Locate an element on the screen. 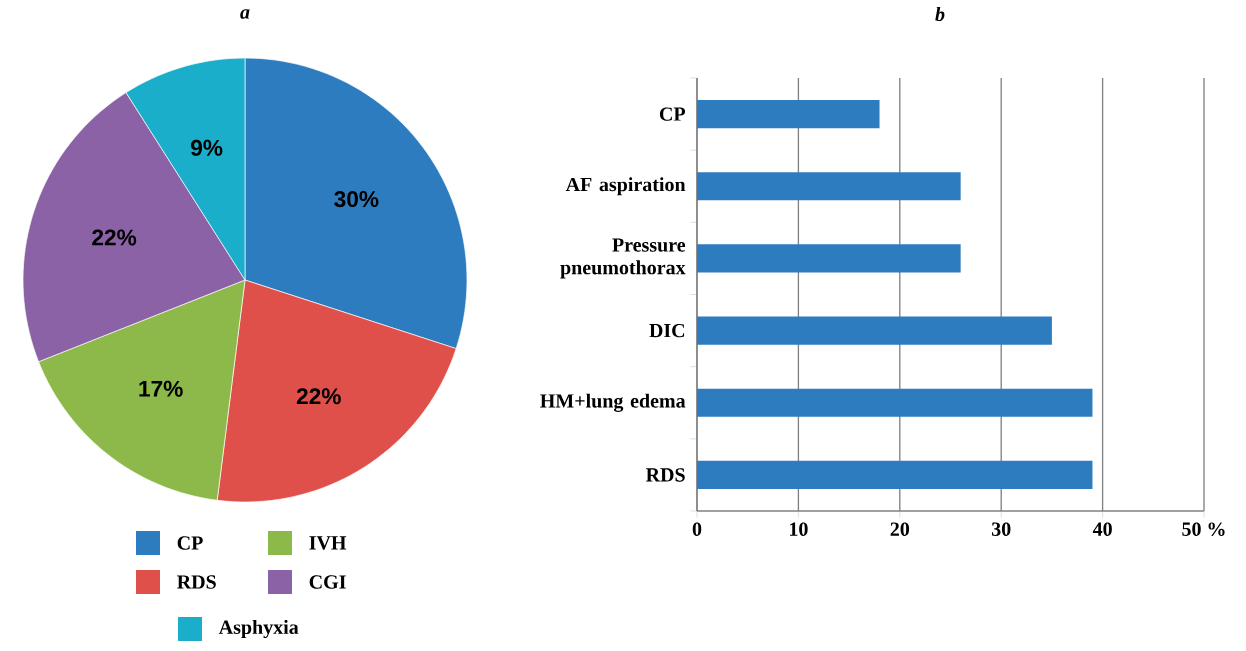 The image size is (1246, 651). x-tick-label: 20 is located at coordinates (900, 529).